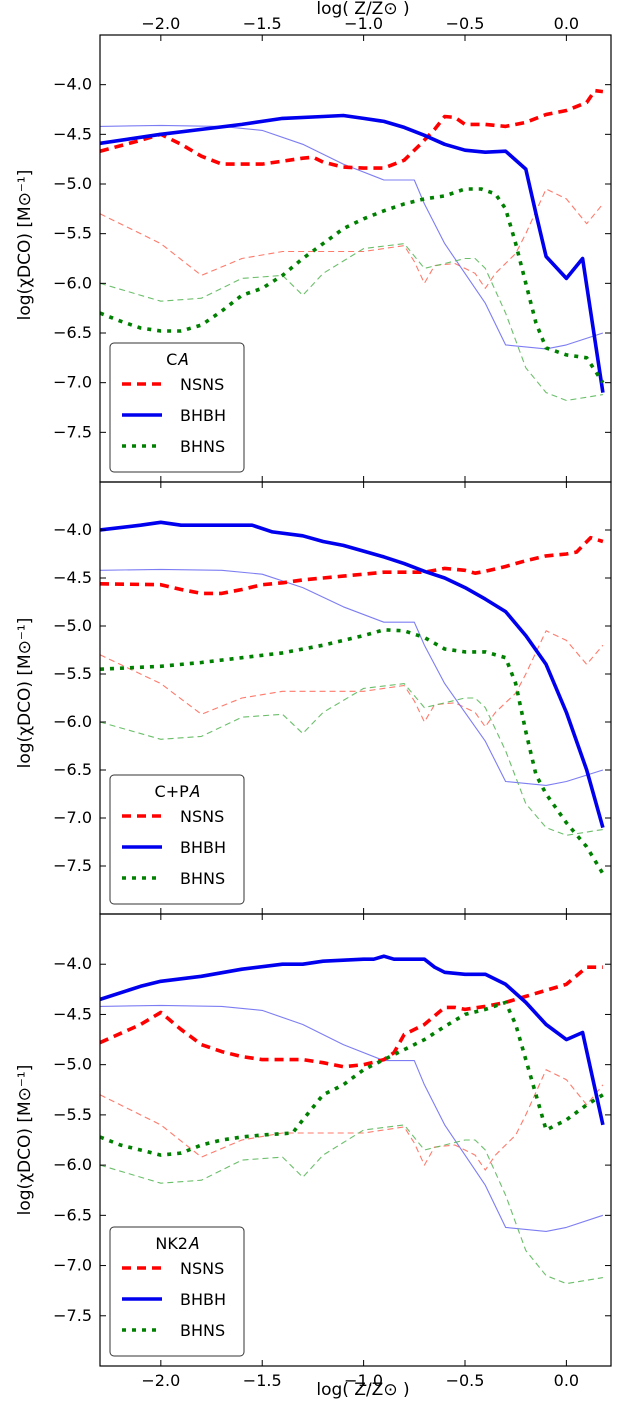  I want to click on y-axis-title-panel-3: log(χDCO) [M⊙⁻¹], so click(25, 1140).